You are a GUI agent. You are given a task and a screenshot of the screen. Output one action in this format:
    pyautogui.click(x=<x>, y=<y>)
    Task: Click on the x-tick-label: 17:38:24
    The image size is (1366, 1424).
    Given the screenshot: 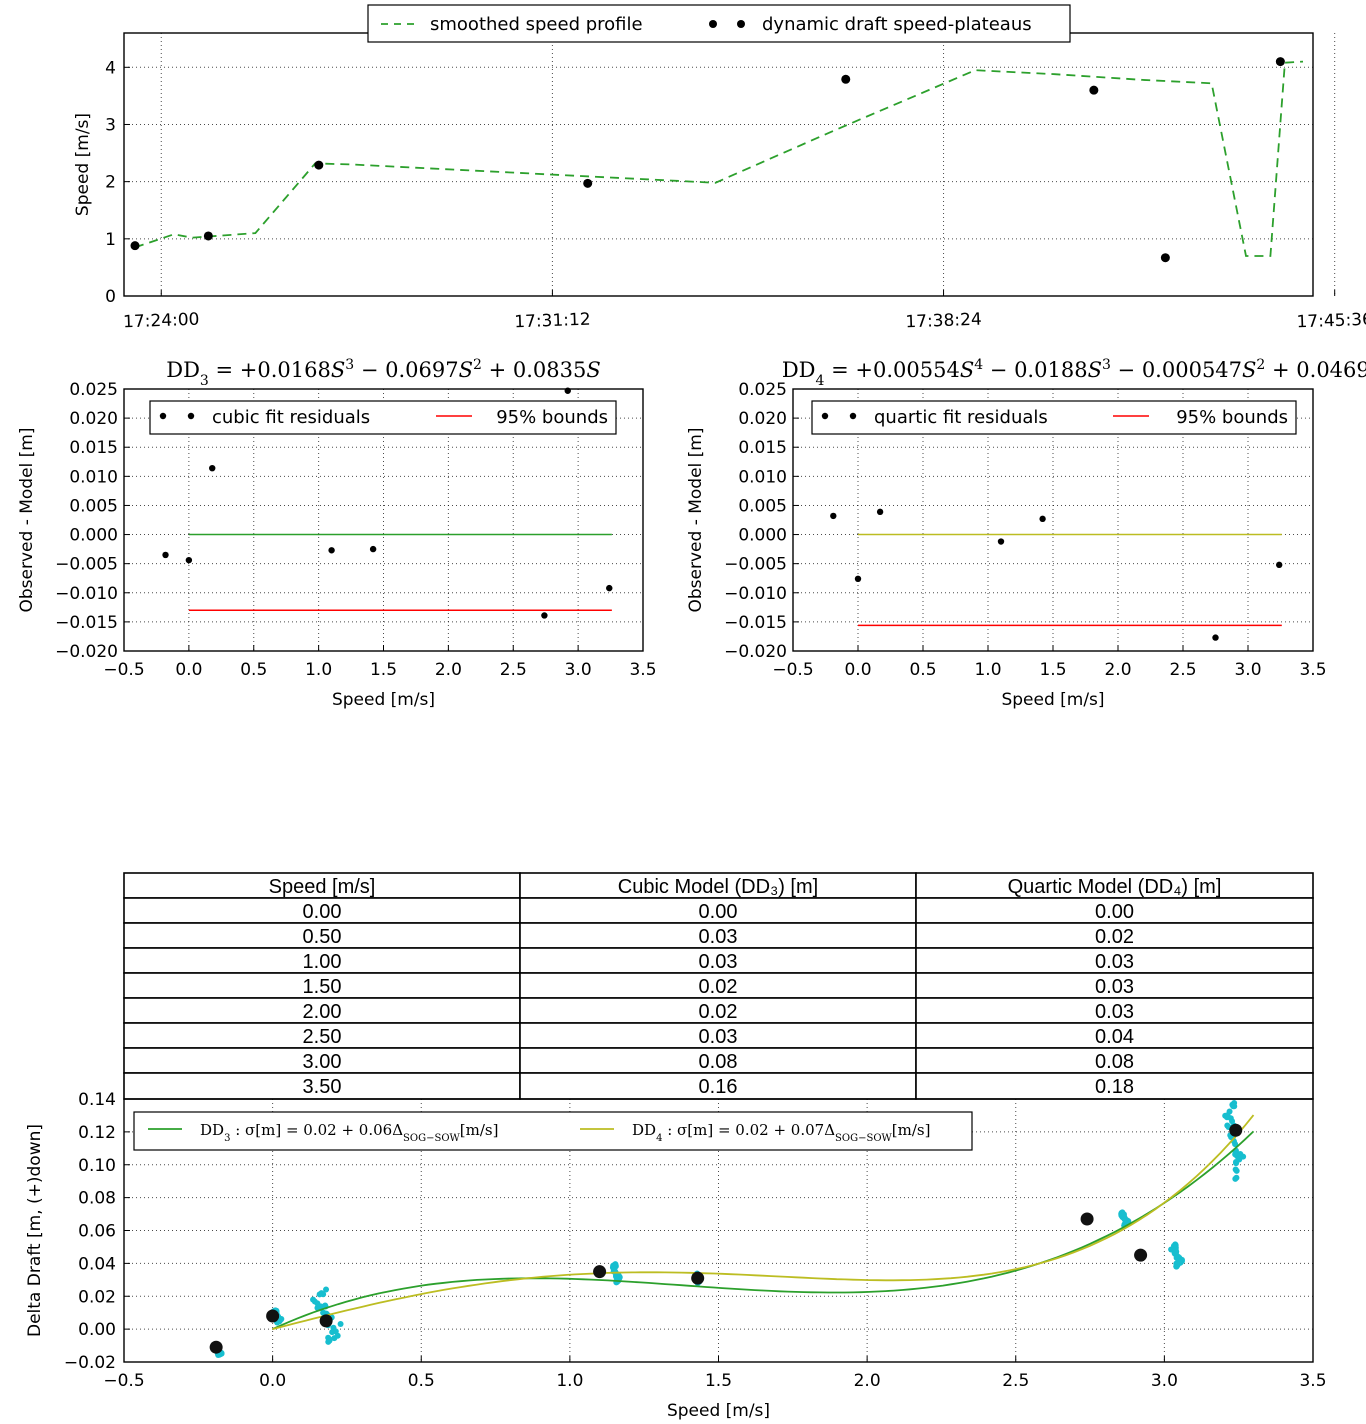 What is the action you would take?
    pyautogui.click(x=943, y=321)
    